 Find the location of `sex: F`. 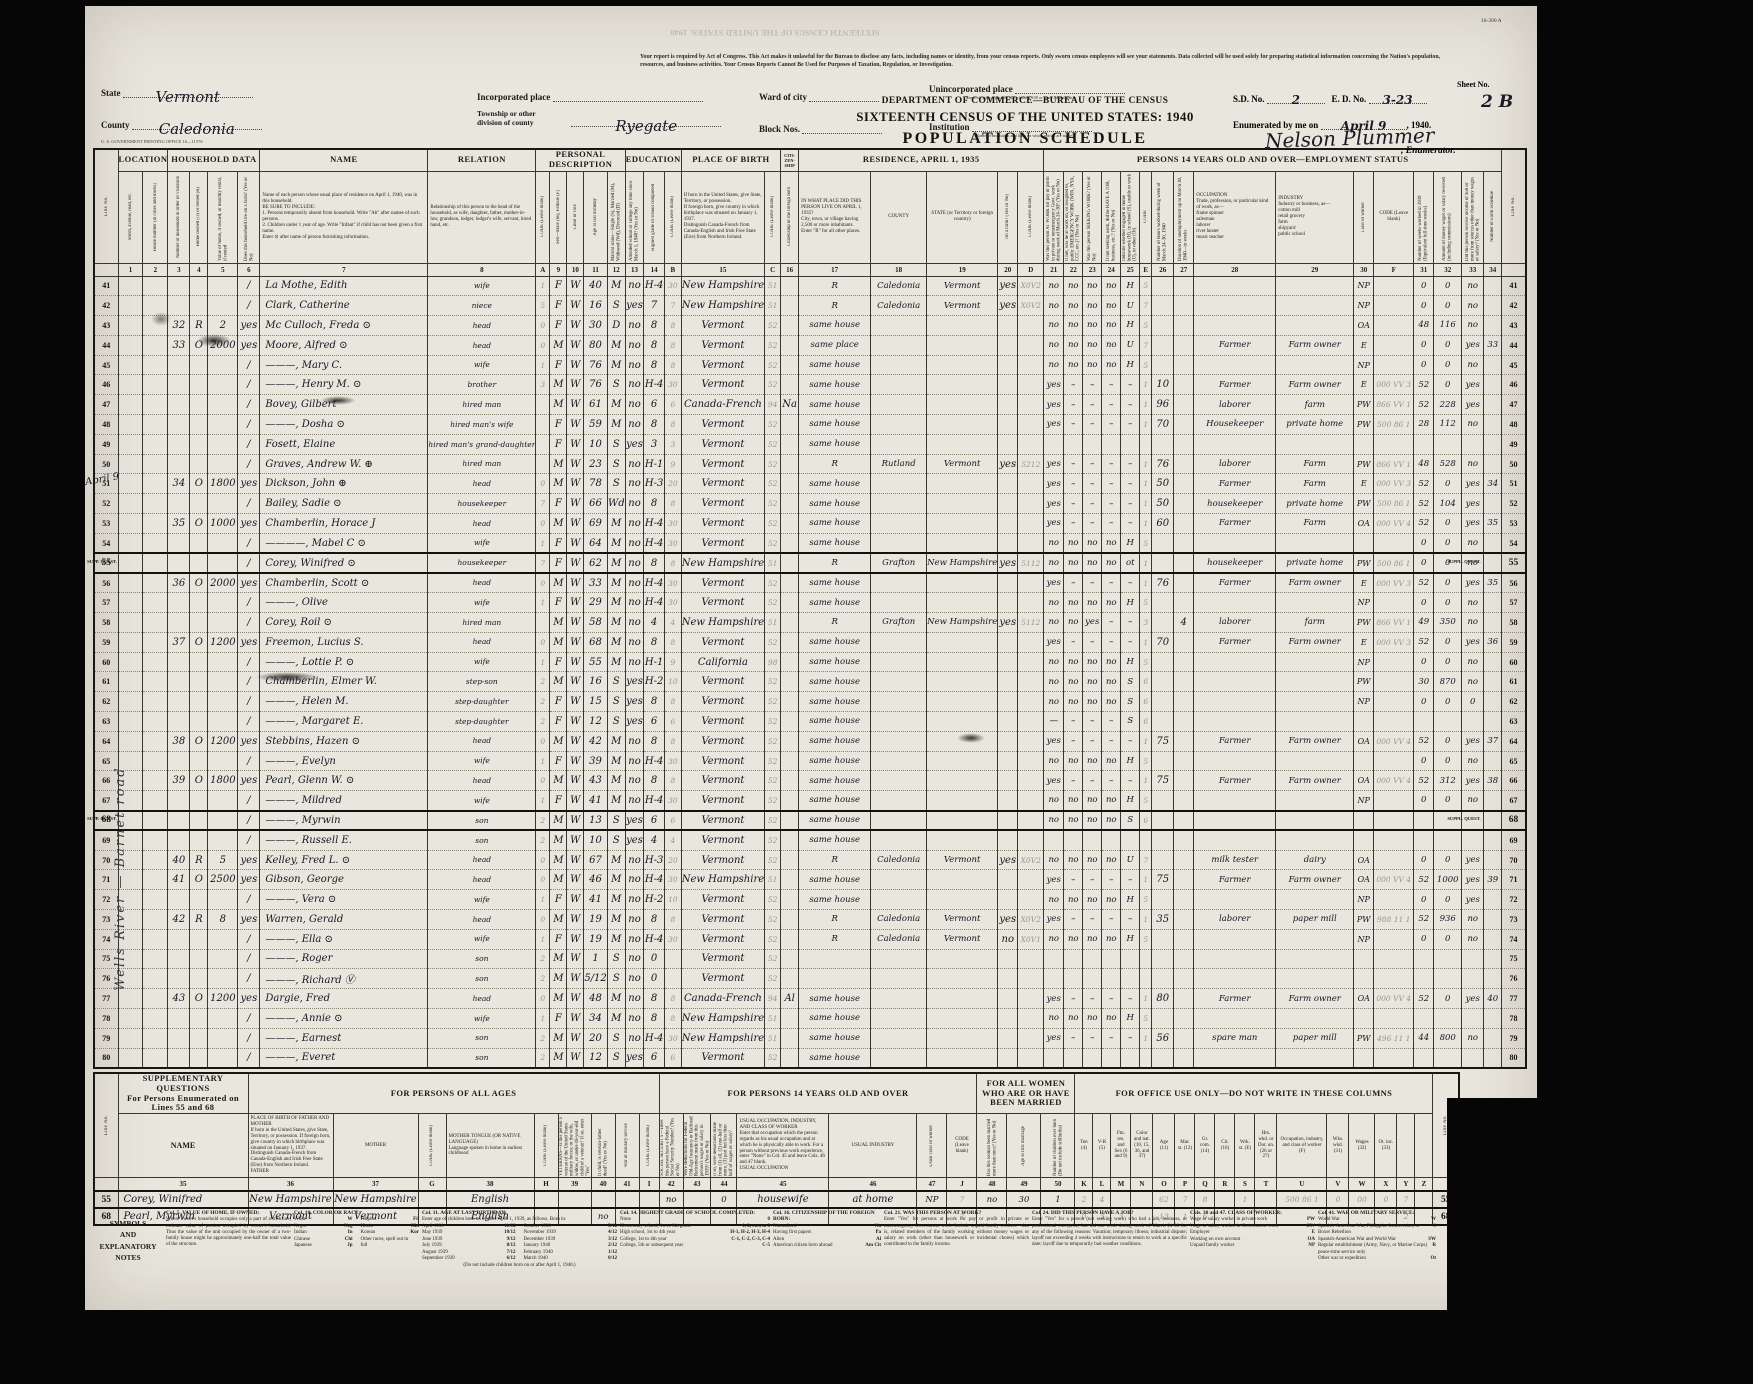

sex: F is located at coordinates (558, 504).